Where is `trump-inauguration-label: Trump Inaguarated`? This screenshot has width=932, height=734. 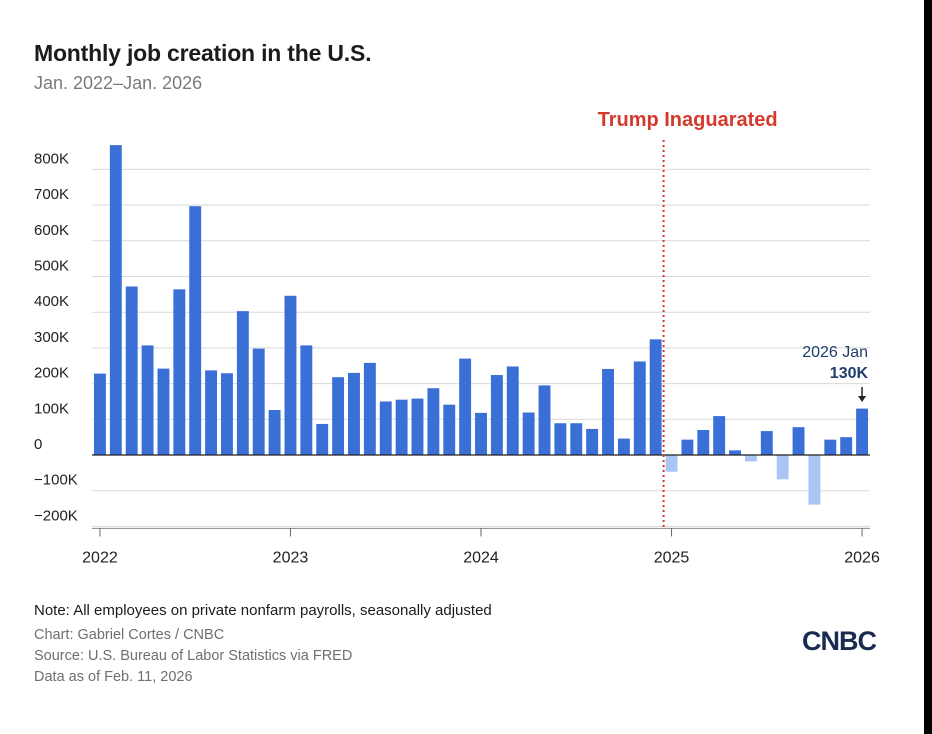 trump-inauguration-label: Trump Inaguarated is located at coordinates (688, 120).